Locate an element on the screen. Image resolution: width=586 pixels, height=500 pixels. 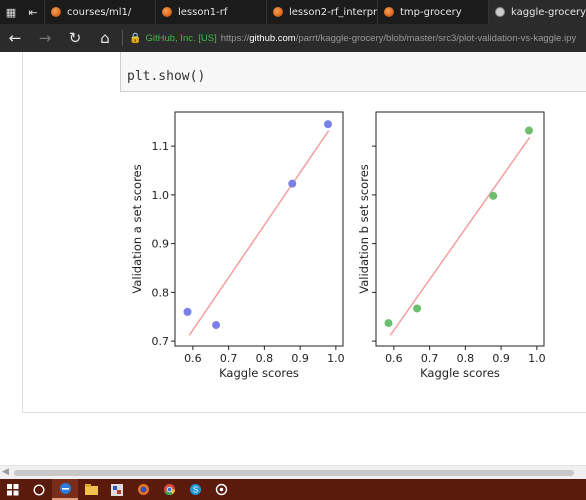
chrome-icon is located at coordinates (169, 489).